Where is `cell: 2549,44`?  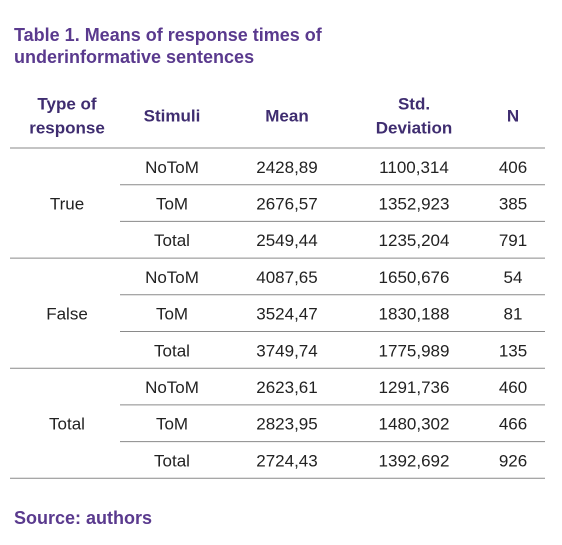
cell: 2549,44 is located at coordinates (286, 240).